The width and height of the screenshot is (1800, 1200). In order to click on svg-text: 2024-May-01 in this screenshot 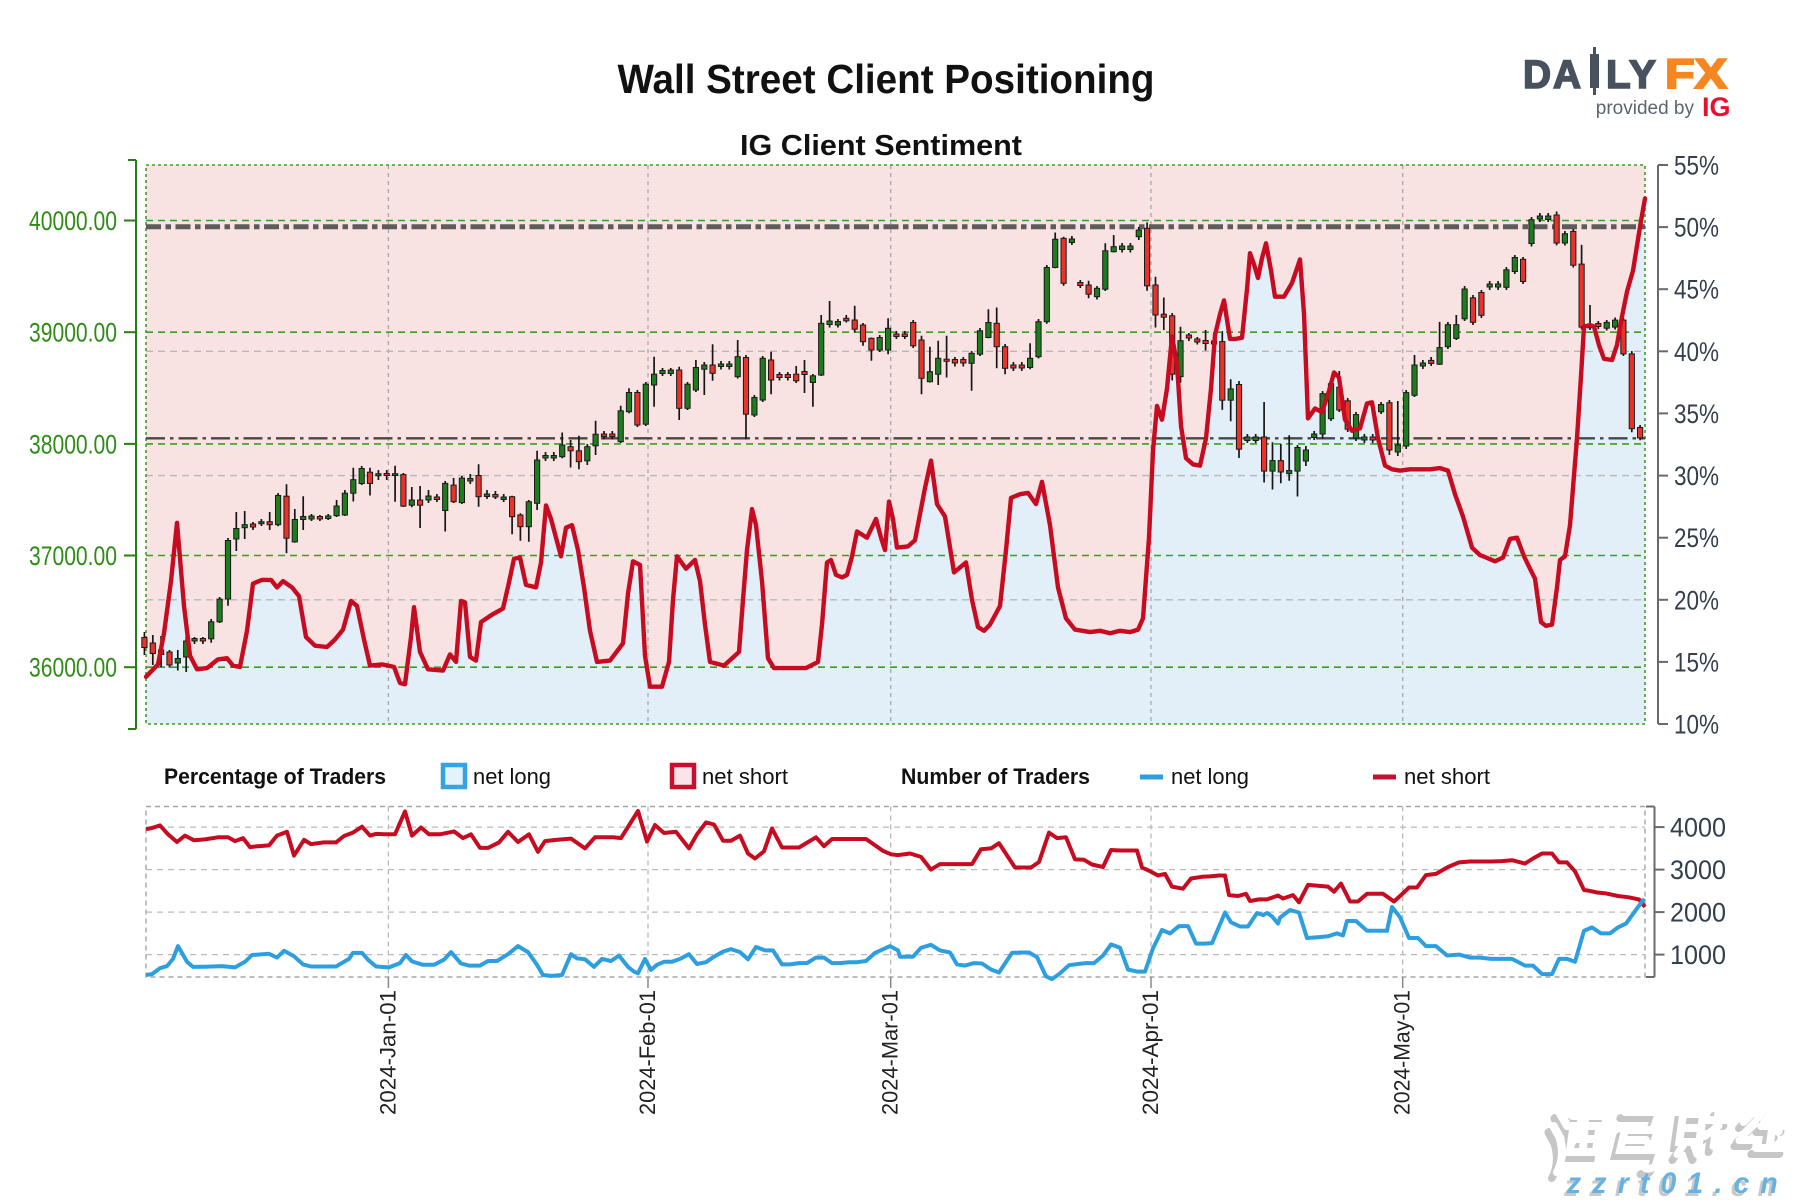, I will do `click(1402, 1052)`.